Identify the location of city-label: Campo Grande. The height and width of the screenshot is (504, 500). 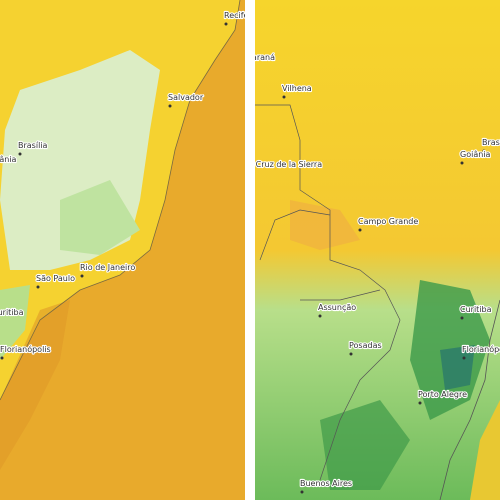
(388, 221).